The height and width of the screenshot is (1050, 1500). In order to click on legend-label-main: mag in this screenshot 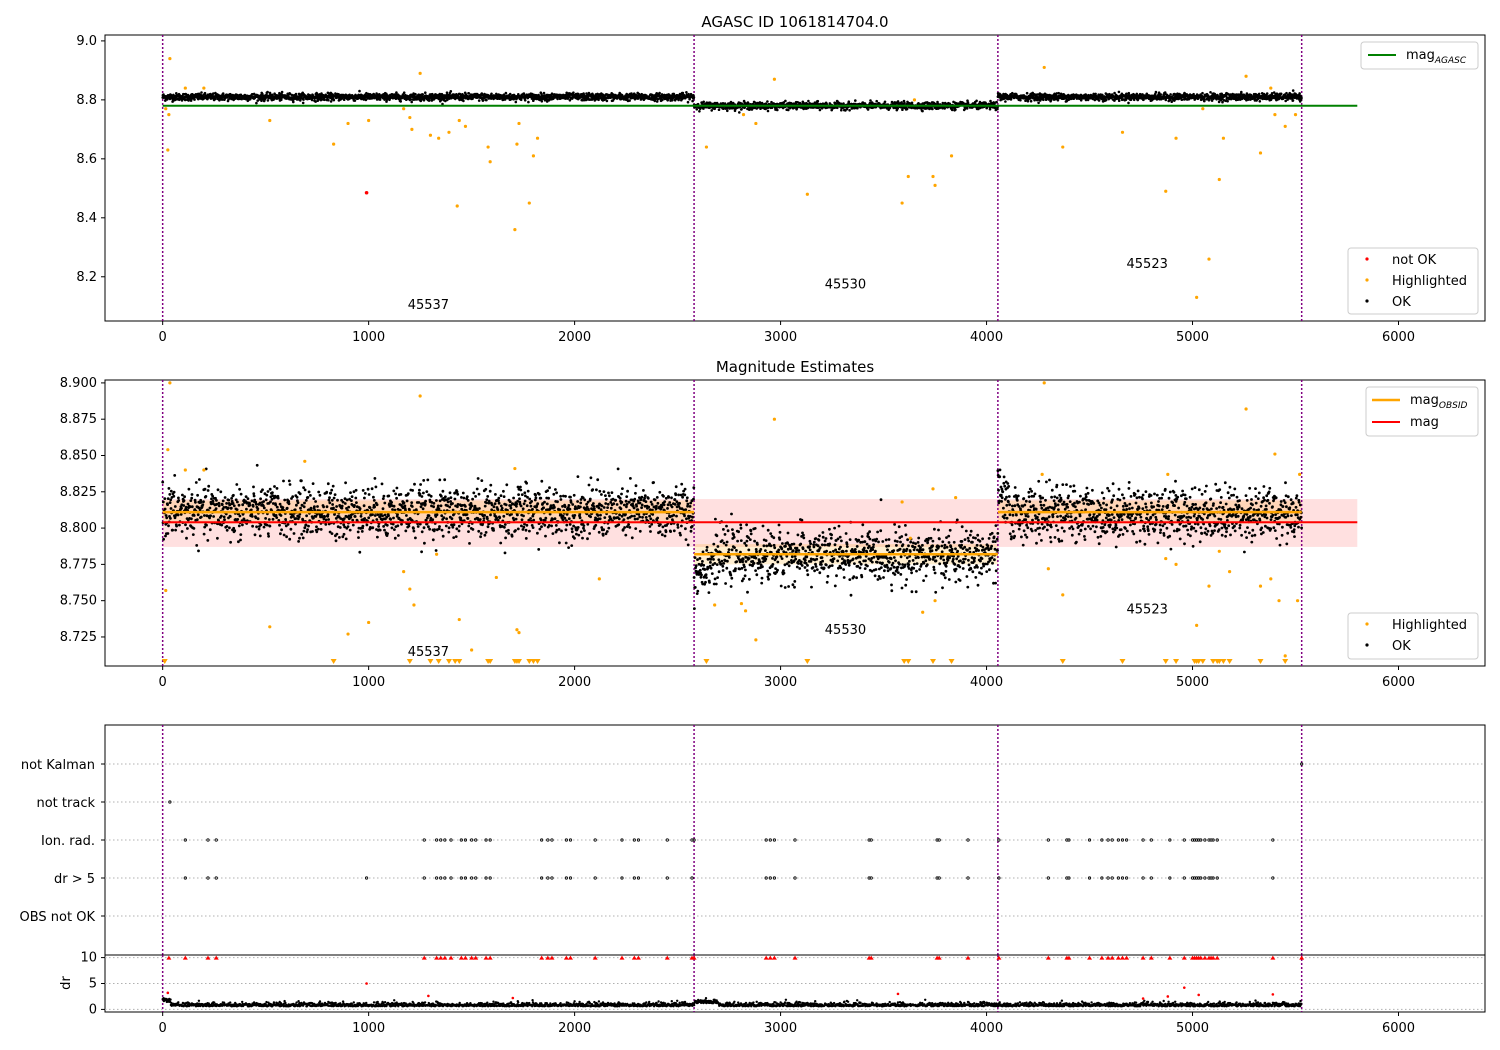, I will do `click(1420, 55)`.